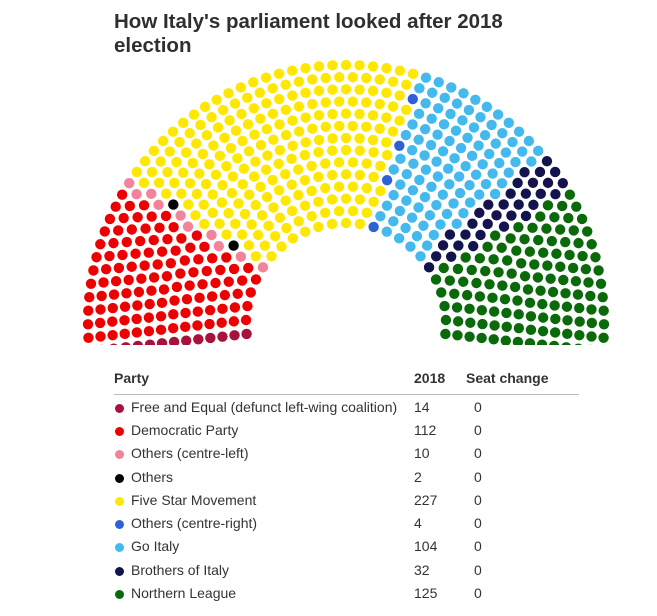 The height and width of the screenshot is (616, 657). I want to click on column-header-2018: 2018, so click(440, 381).